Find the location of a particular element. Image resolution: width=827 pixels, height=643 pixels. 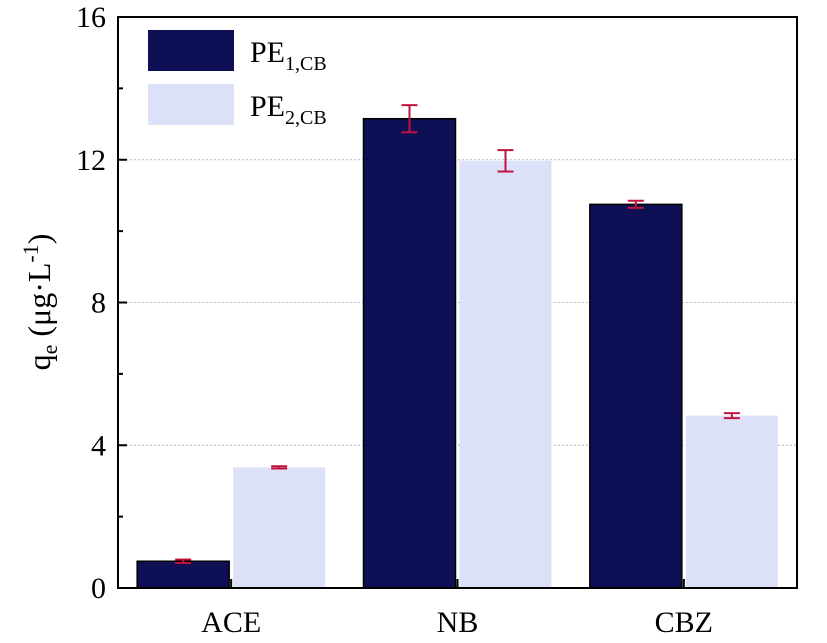

y-axis-label-main: q is located at coordinates (39, 362).